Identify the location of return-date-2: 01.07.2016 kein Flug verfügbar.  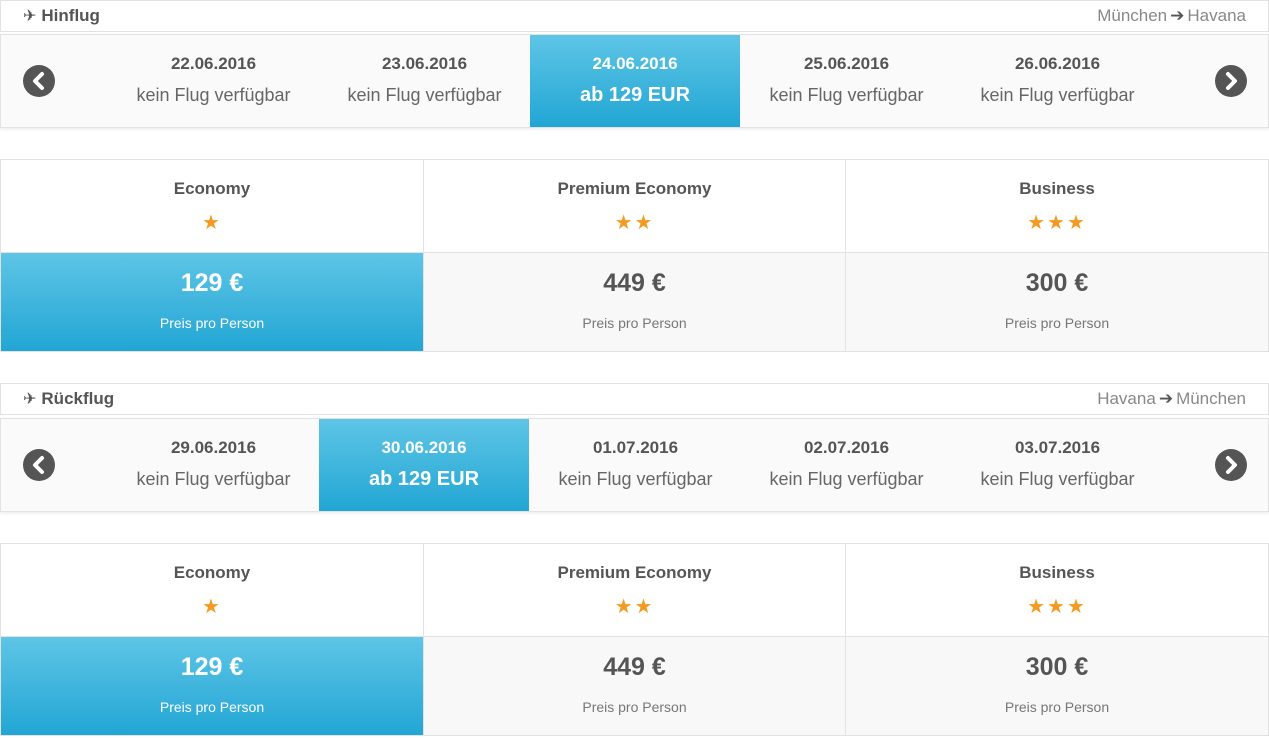
(635, 465).